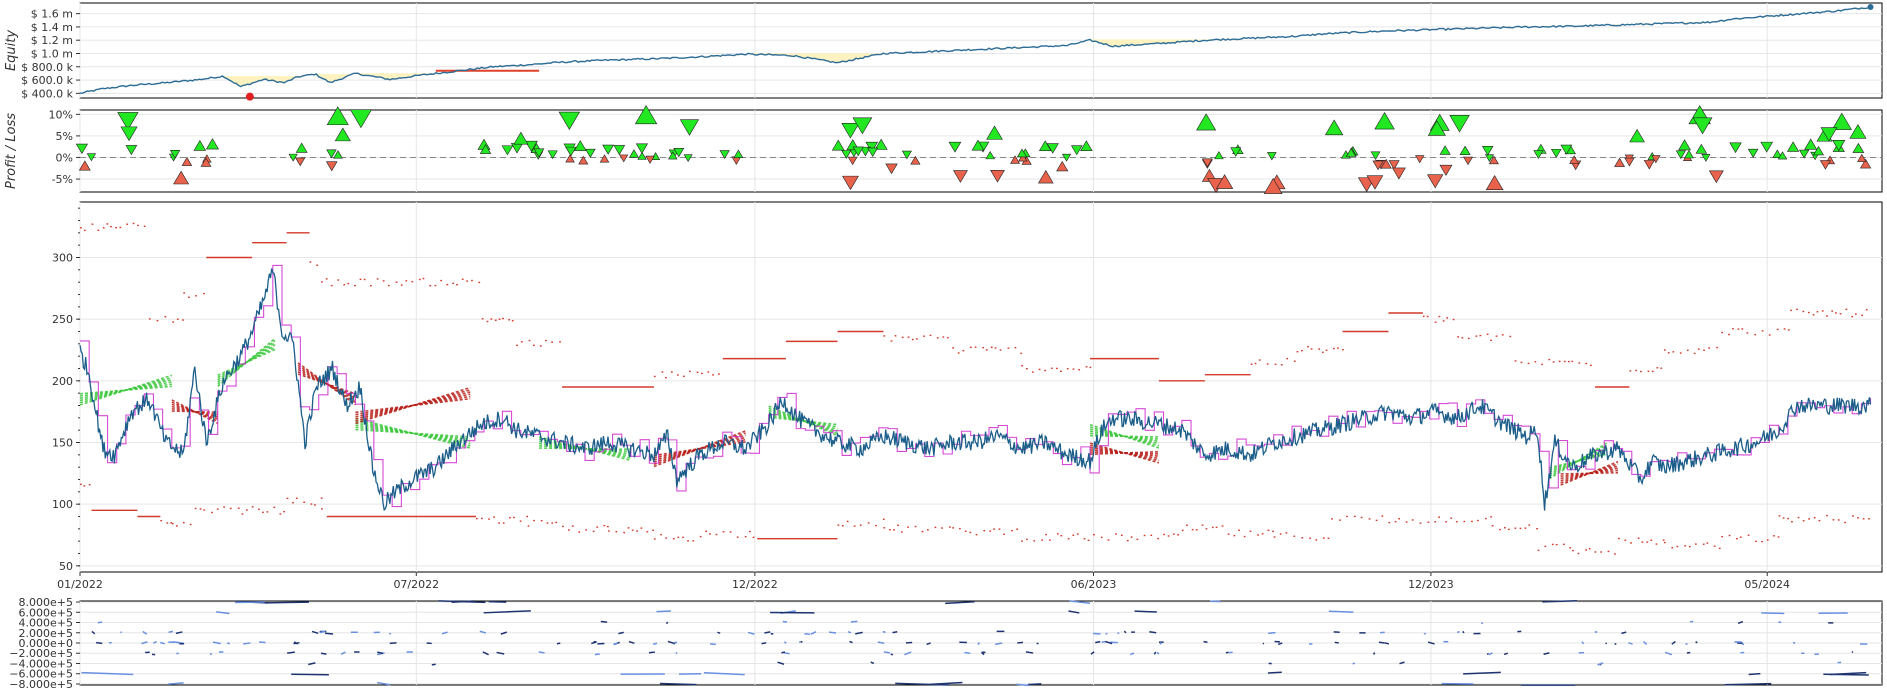 The width and height of the screenshot is (1887, 689). I want to click on y-tick-label: 10%, so click(61, 114).